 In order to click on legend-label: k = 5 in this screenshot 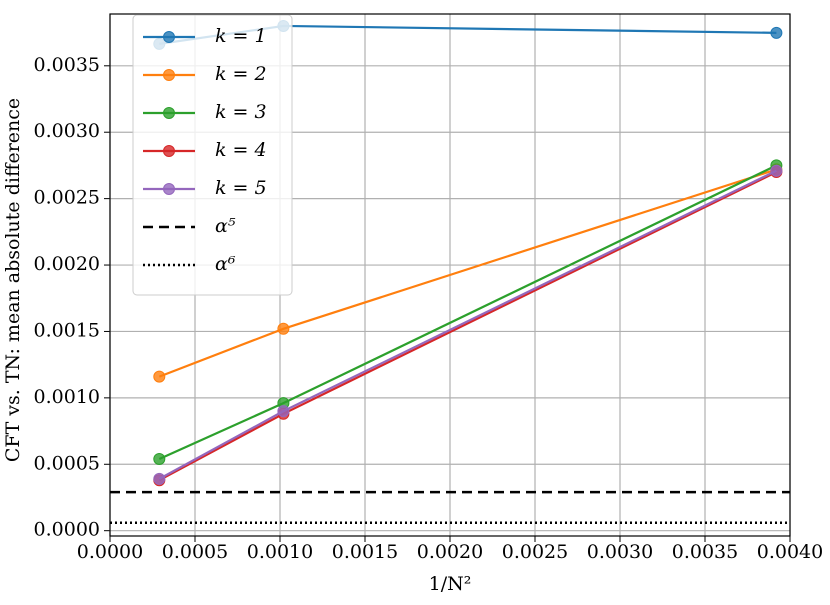, I will do `click(241, 188)`.